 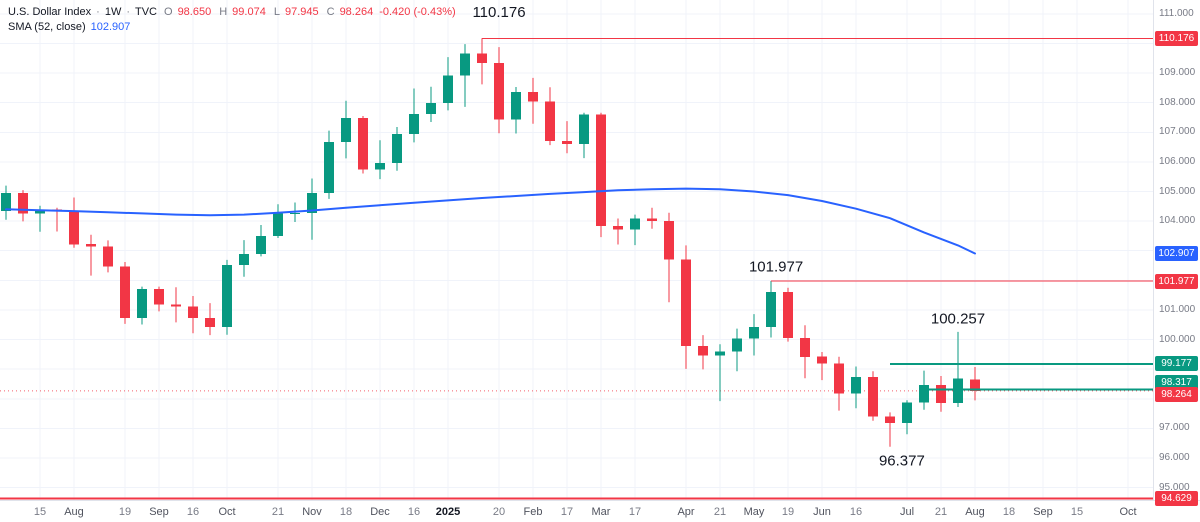 I want to click on low-value: 97.945, so click(x=301, y=12).